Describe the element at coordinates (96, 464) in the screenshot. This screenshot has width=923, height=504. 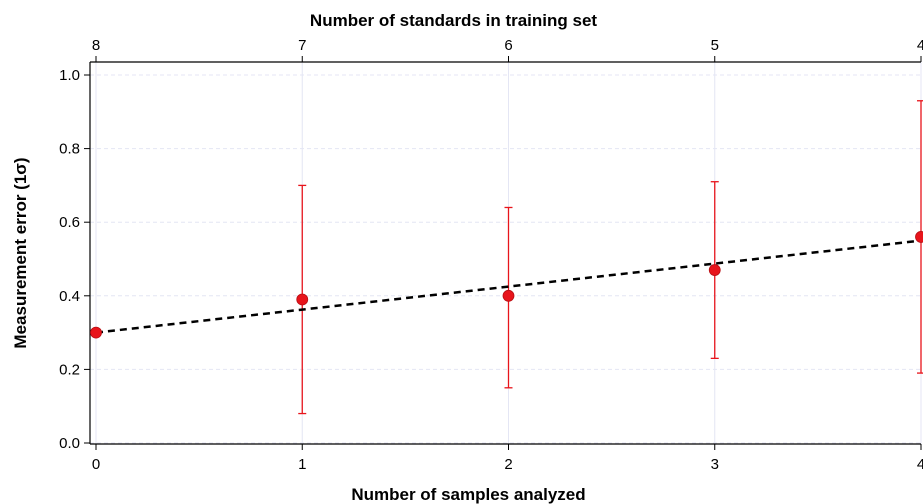
I see `x-tick-label: 0` at that location.